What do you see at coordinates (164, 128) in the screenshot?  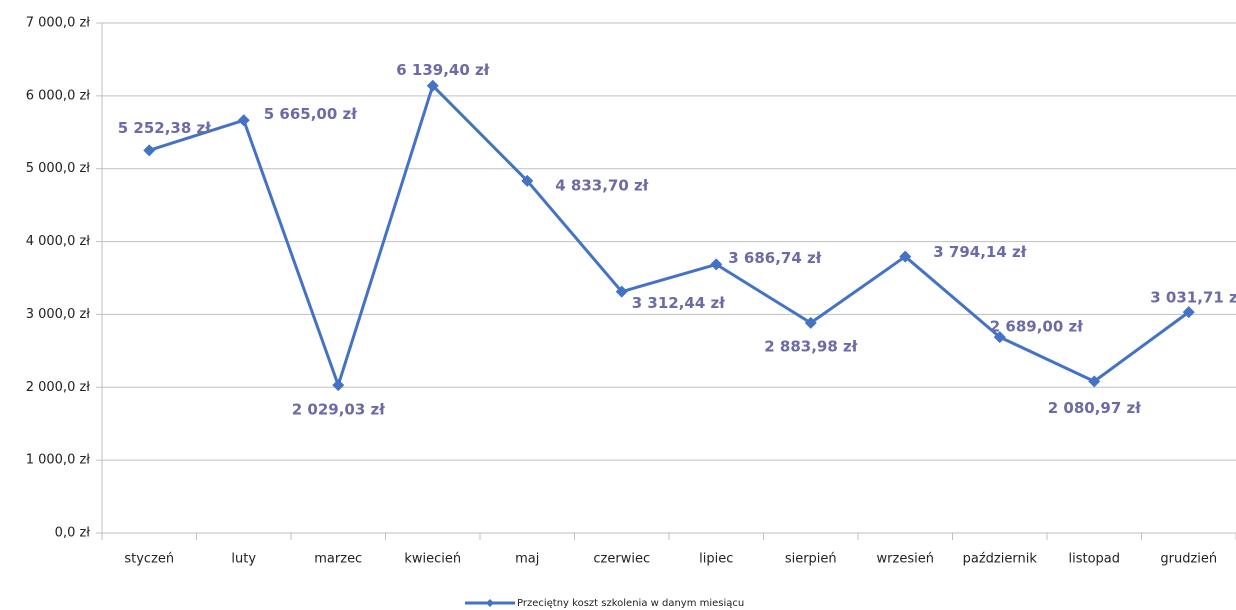 I see `data-label: 5 252,38 zł` at bounding box center [164, 128].